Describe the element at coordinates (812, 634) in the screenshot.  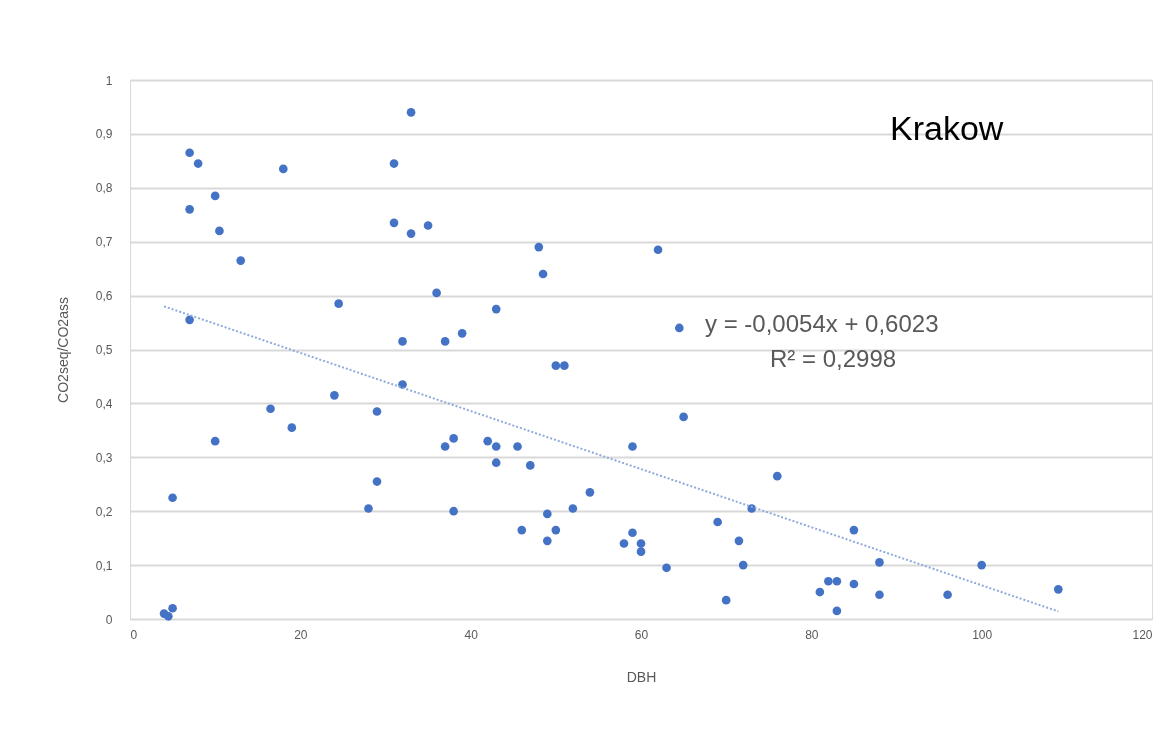
I see `x-tick-label: 80` at that location.